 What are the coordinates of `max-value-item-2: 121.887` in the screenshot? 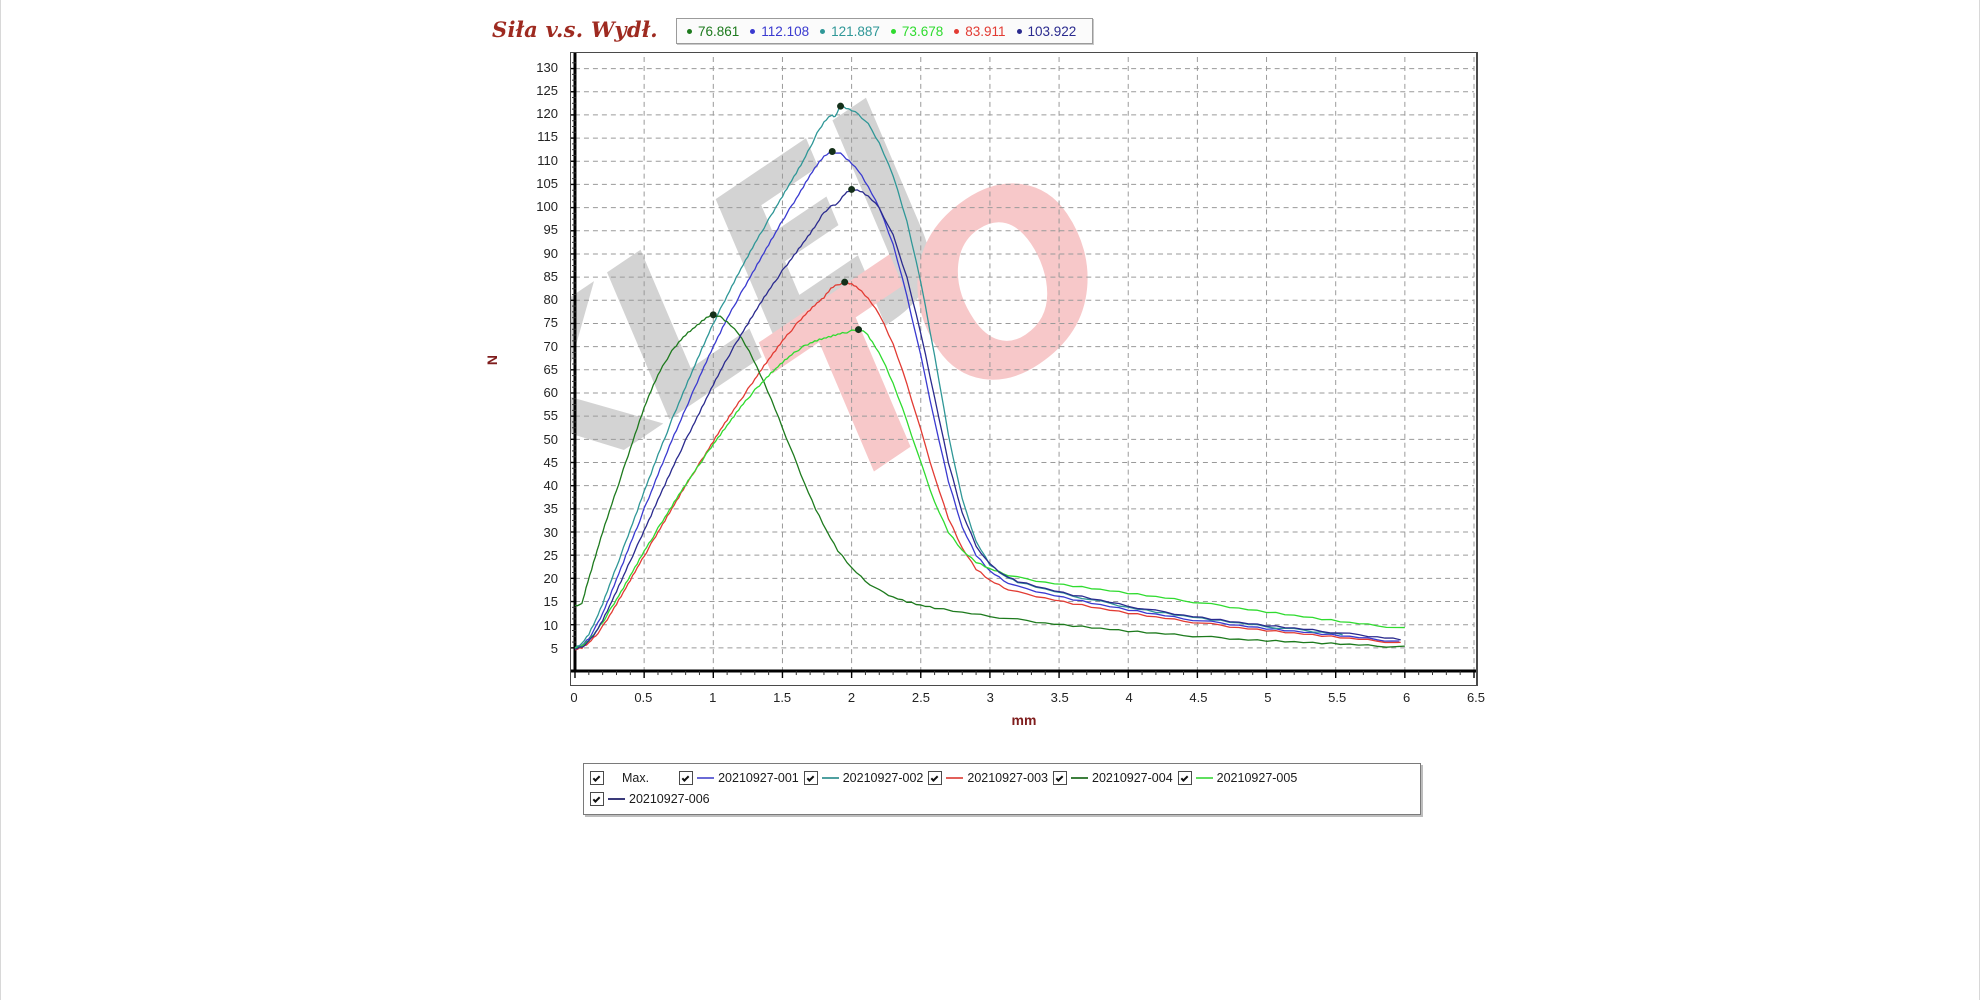 It's located at (850, 31).